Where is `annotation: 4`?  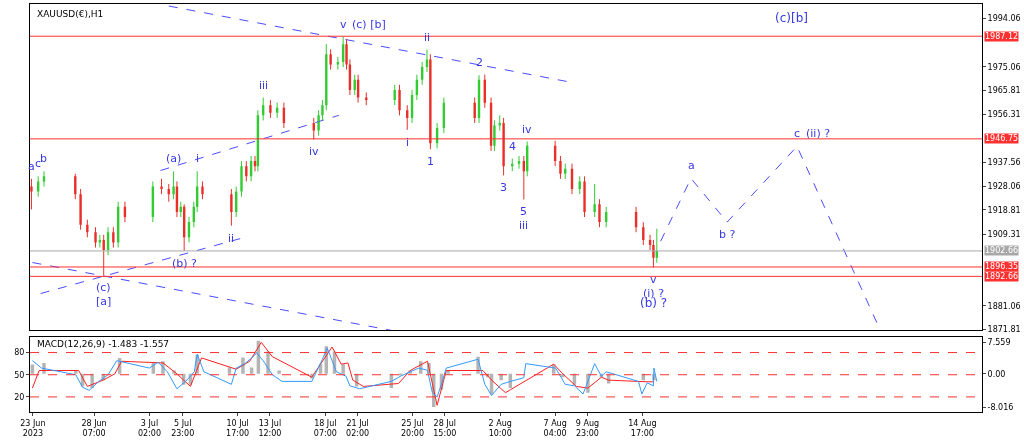 annotation: 4 is located at coordinates (512, 146).